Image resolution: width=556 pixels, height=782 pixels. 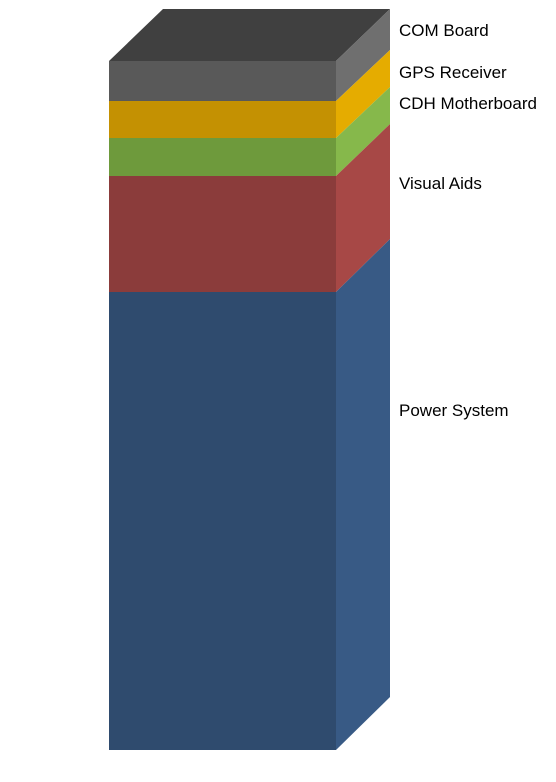 I want to click on com-board-side-face, so click(x=363, y=55).